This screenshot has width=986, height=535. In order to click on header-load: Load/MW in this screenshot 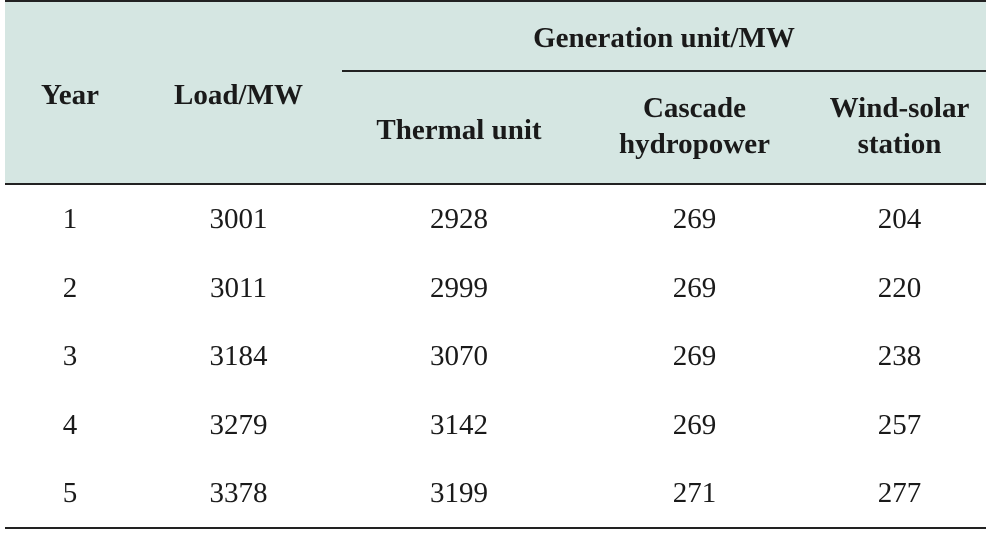, I will do `click(238, 95)`.